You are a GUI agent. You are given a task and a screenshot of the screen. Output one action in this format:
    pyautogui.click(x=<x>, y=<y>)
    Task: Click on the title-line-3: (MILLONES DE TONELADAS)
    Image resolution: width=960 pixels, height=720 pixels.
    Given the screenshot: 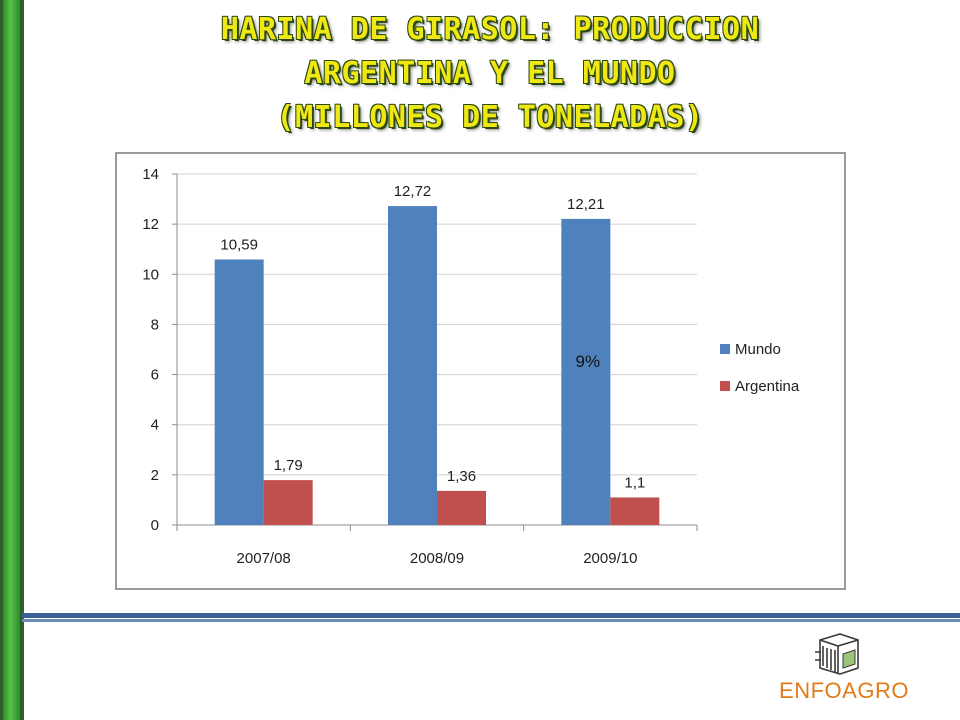 What is the action you would take?
    pyautogui.click(x=490, y=117)
    